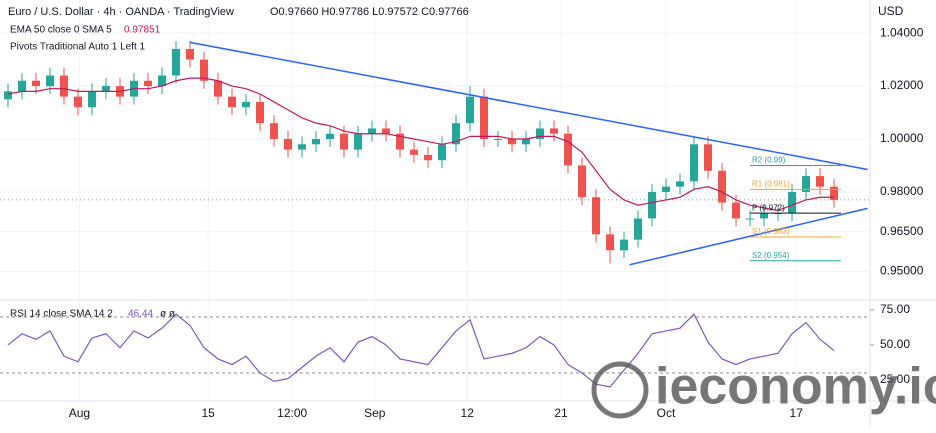  Describe the element at coordinates (771, 255) in the screenshot. I see `pivot-label: S2 (0.954)` at that location.